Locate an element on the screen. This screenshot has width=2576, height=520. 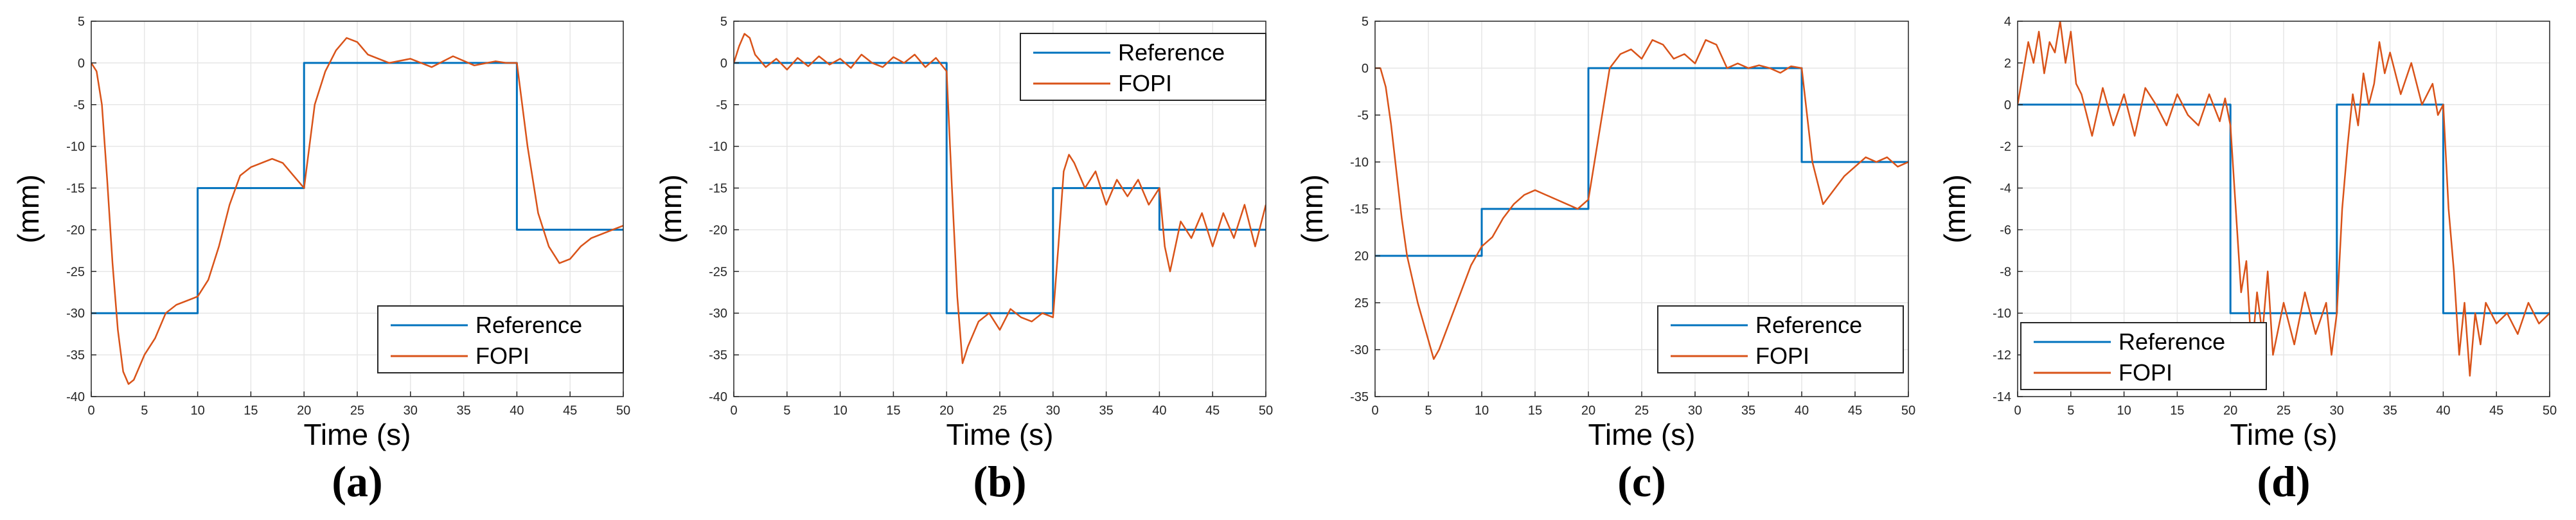
y-tick-label: -8 is located at coordinates (2006, 272).